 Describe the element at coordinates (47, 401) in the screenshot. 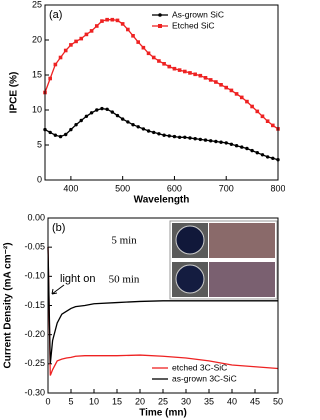

I see `x-tick-label: 0` at that location.